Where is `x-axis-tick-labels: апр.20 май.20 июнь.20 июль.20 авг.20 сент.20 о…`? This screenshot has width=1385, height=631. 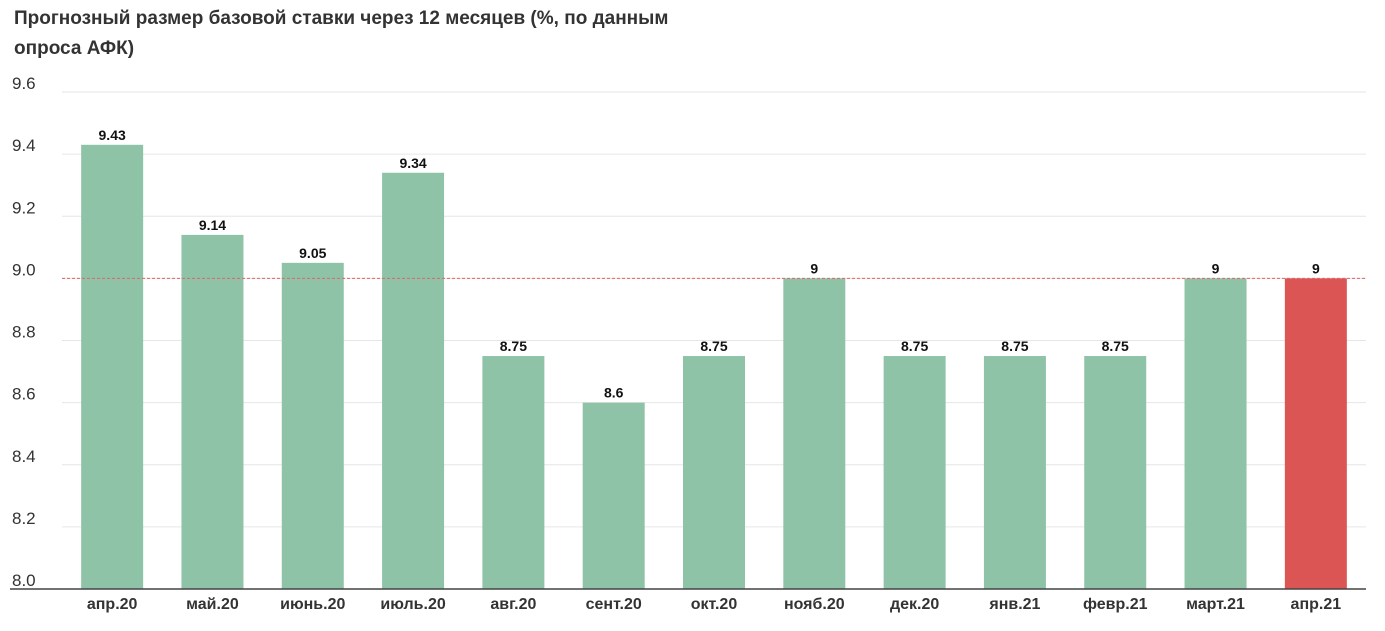 x-axis-tick-labels: апр.20 май.20 июнь.20 июль.20 авг.20 сент.20 о… is located at coordinates (714, 604).